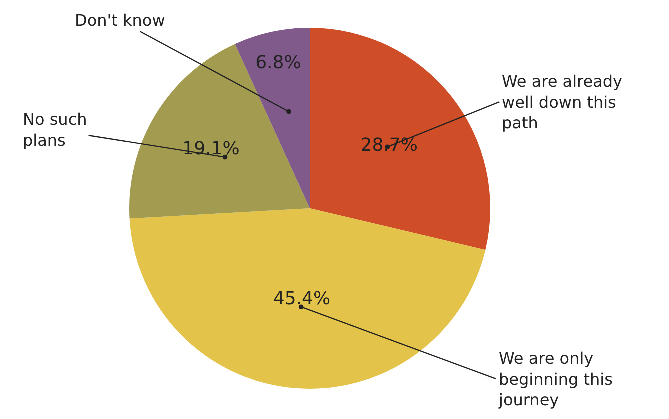  What do you see at coordinates (211, 149) in the screenshot?
I see `data-label: 19.1%` at bounding box center [211, 149].